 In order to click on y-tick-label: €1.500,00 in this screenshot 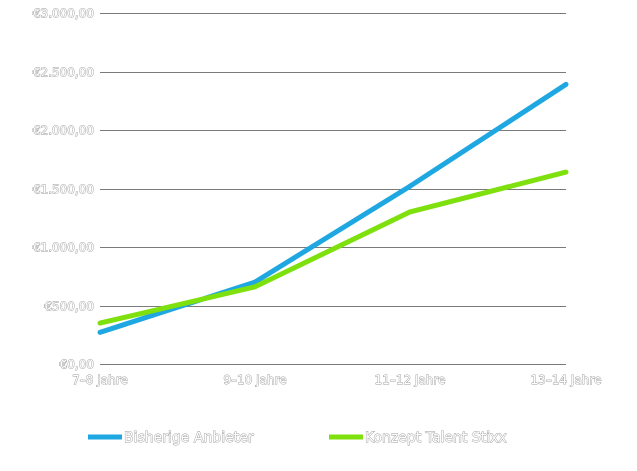, I will do `click(63, 190)`.